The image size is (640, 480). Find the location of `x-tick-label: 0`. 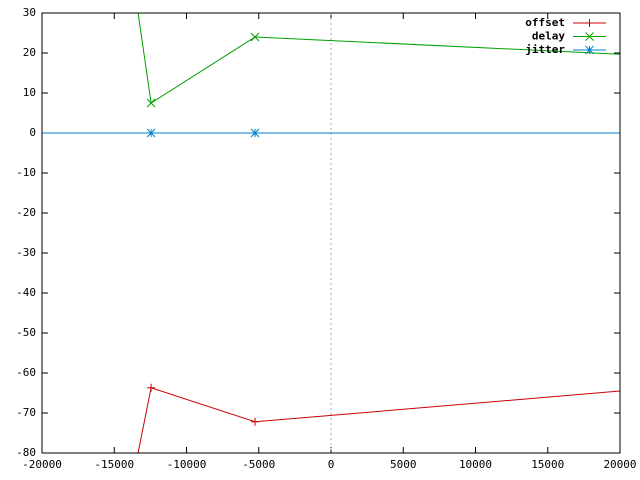

x-tick-label: 0 is located at coordinates (331, 464).